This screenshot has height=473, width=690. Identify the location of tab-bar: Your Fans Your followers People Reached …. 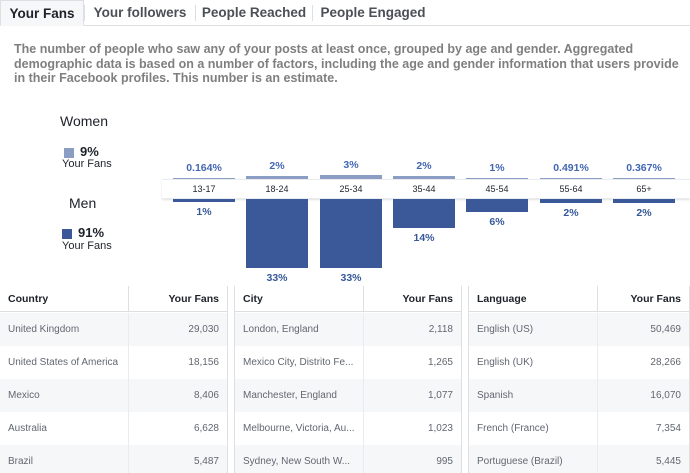
(345, 13).